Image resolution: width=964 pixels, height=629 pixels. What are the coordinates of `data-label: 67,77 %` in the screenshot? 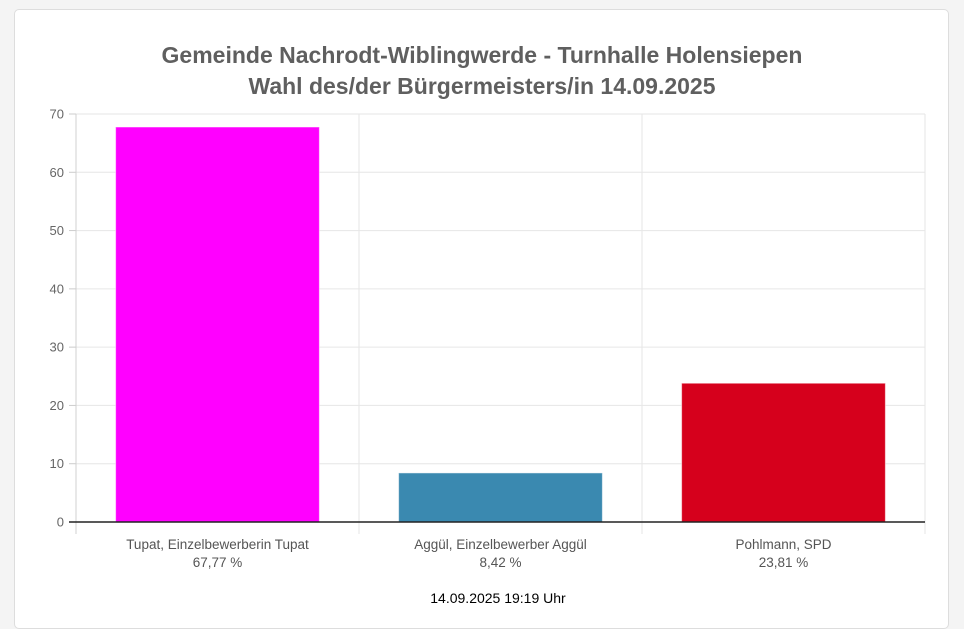 It's located at (218, 562).